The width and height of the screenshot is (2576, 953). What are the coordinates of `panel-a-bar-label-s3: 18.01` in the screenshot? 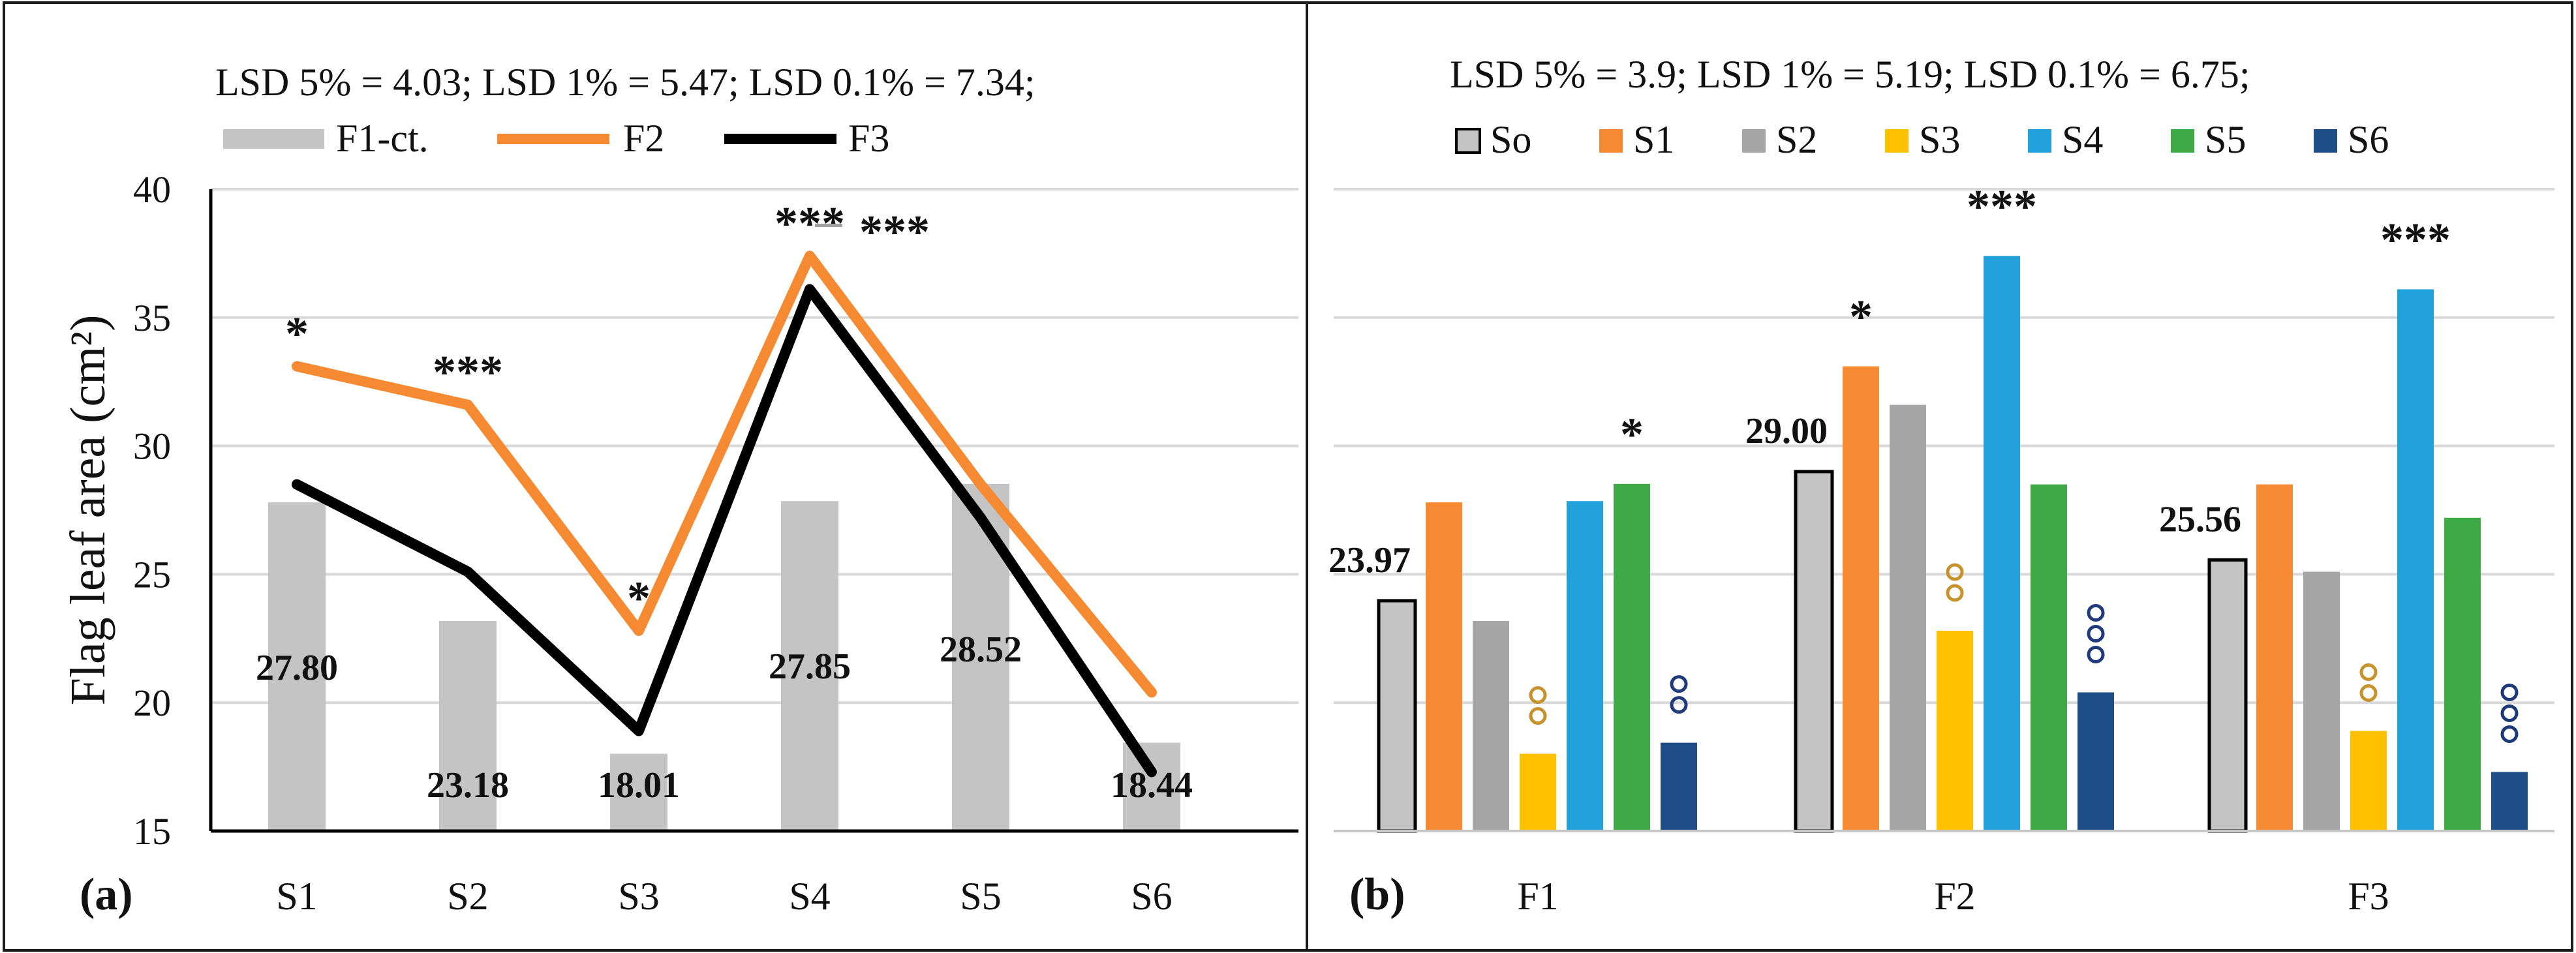 It's located at (639, 785).